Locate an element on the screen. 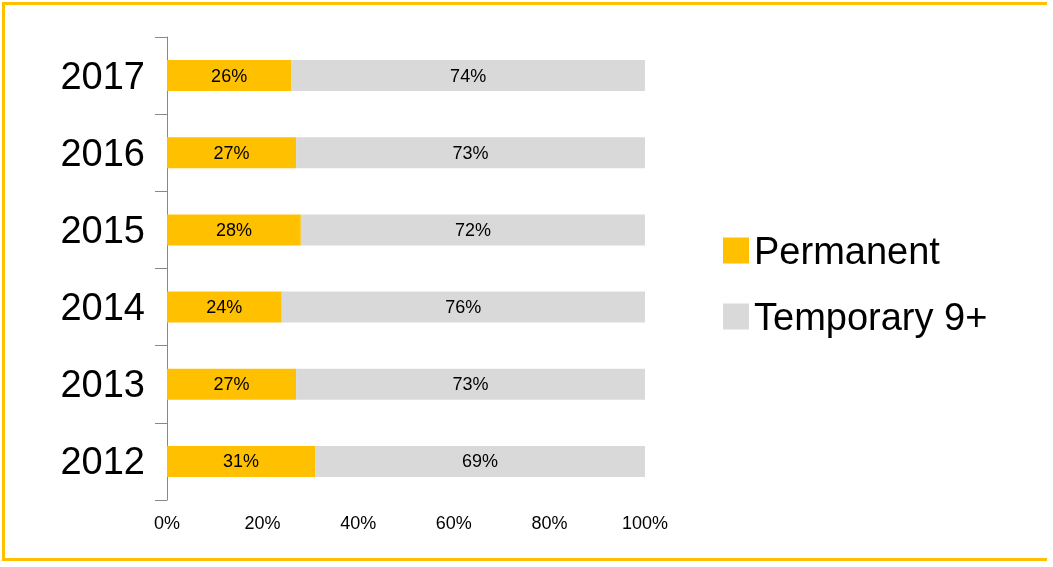 The width and height of the screenshot is (1053, 567). data-label: 76% is located at coordinates (463, 307).